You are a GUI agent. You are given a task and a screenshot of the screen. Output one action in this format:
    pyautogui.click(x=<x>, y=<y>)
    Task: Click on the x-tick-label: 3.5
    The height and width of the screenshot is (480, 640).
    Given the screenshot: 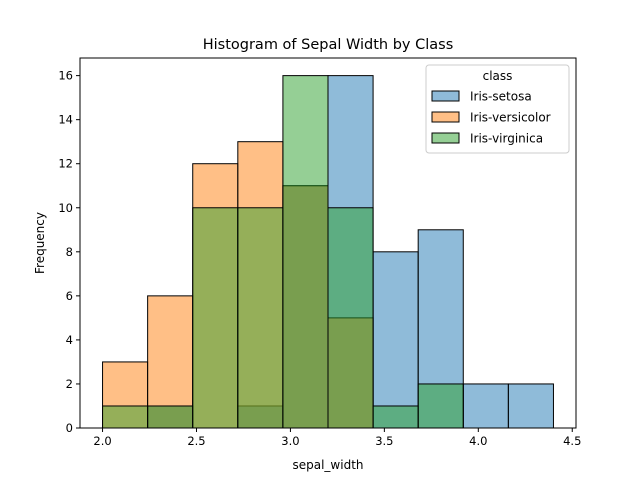 What is the action you would take?
    pyautogui.click(x=384, y=441)
    